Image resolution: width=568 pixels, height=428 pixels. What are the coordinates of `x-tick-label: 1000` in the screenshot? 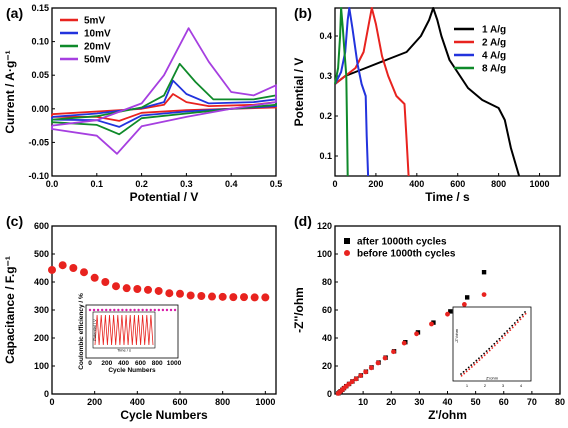 It's located at (540, 184).